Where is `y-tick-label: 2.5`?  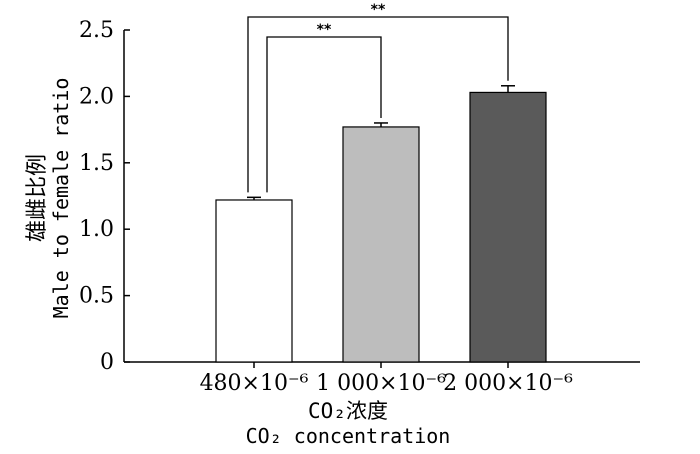
y-tick-label: 2.5 is located at coordinates (96, 30).